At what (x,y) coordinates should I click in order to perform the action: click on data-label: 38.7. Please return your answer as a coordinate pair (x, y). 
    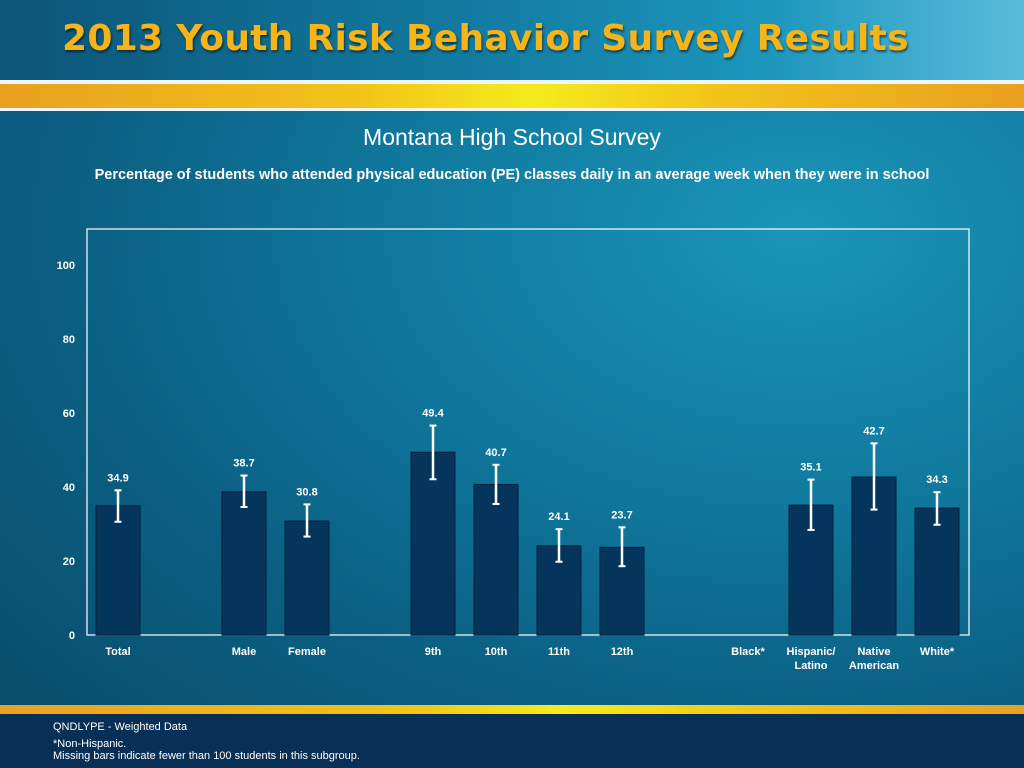
    Looking at the image, I should click on (243, 464).